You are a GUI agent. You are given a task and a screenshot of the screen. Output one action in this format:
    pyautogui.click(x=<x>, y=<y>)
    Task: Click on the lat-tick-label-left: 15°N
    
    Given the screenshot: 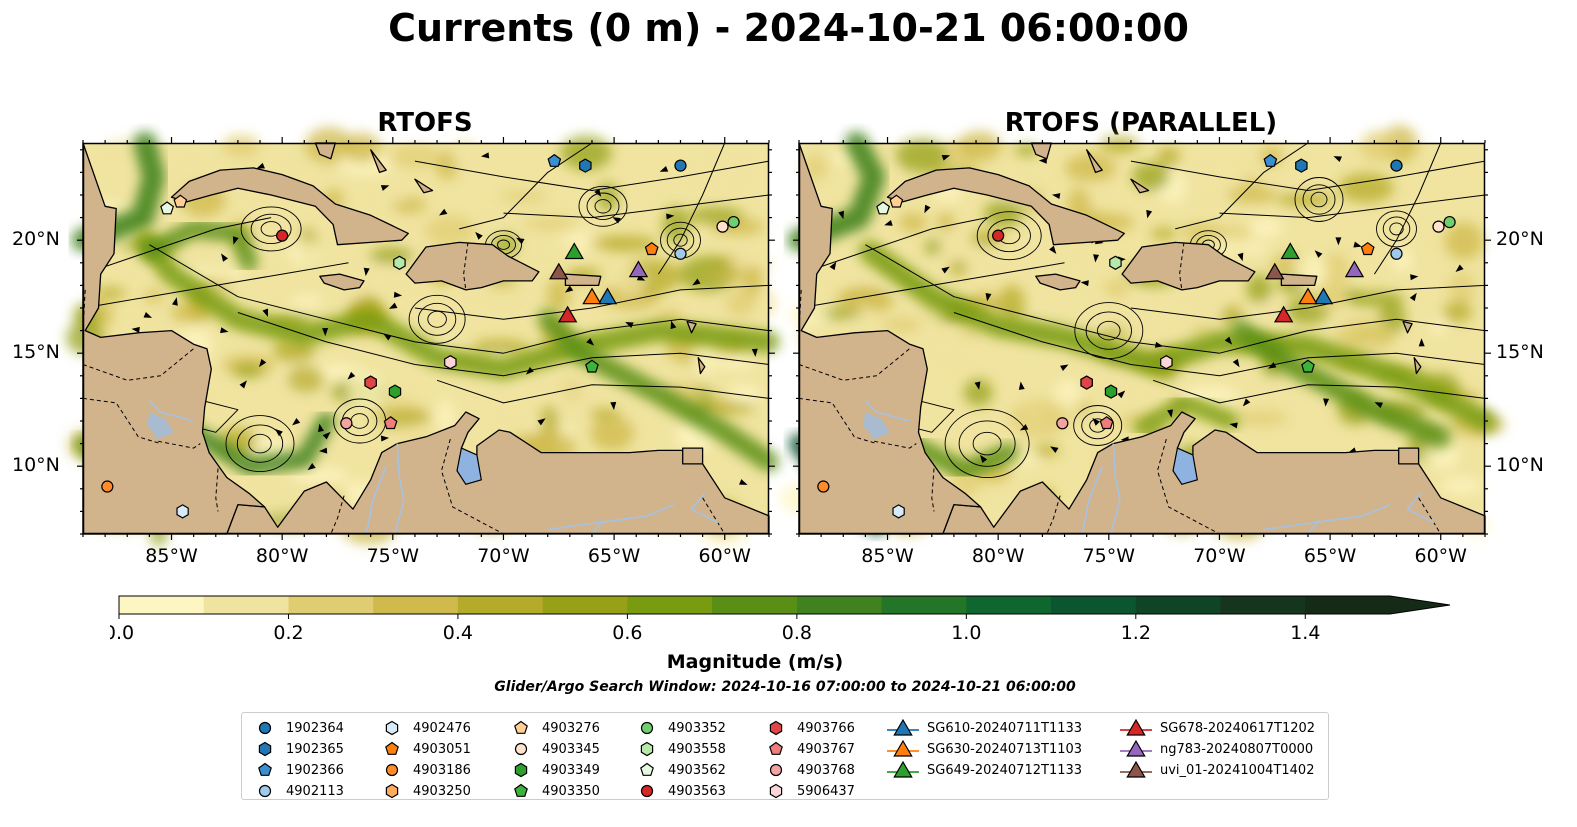 What is the action you would take?
    pyautogui.click(x=36, y=352)
    